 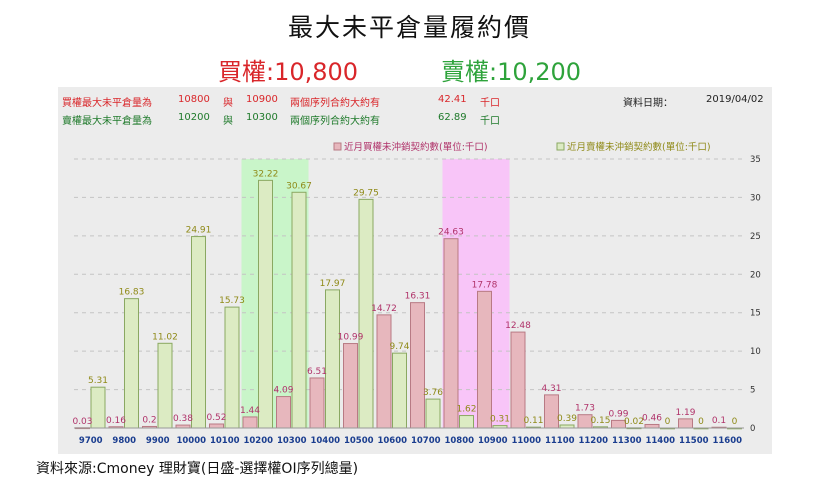 What do you see at coordinates (735, 99) in the screenshot?
I see `date-value: 2019/04/02` at bounding box center [735, 99].